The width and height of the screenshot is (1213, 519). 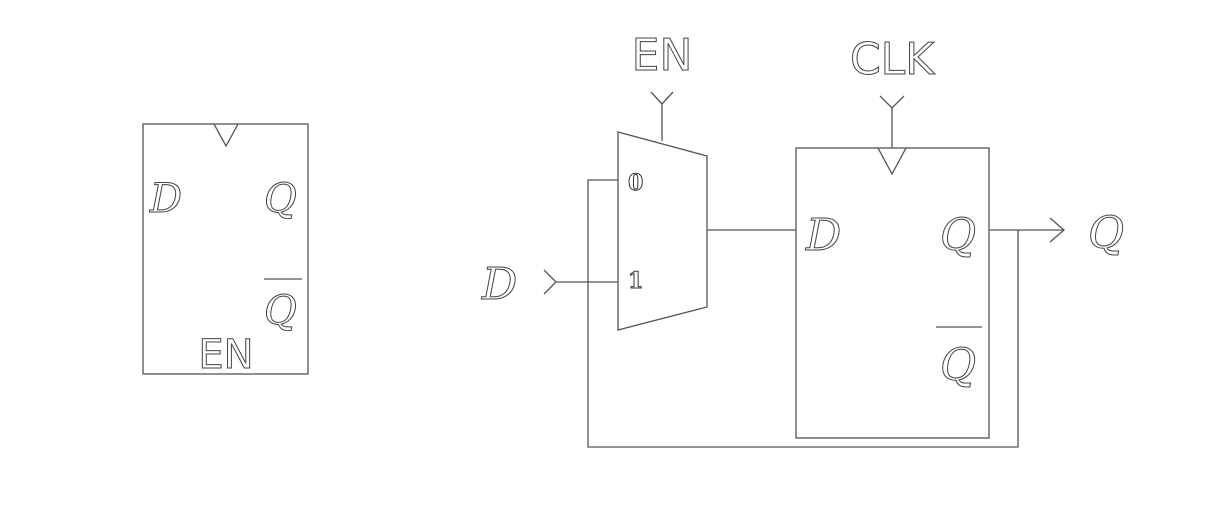 I want to click on en-arrow, so click(x=662, y=98).